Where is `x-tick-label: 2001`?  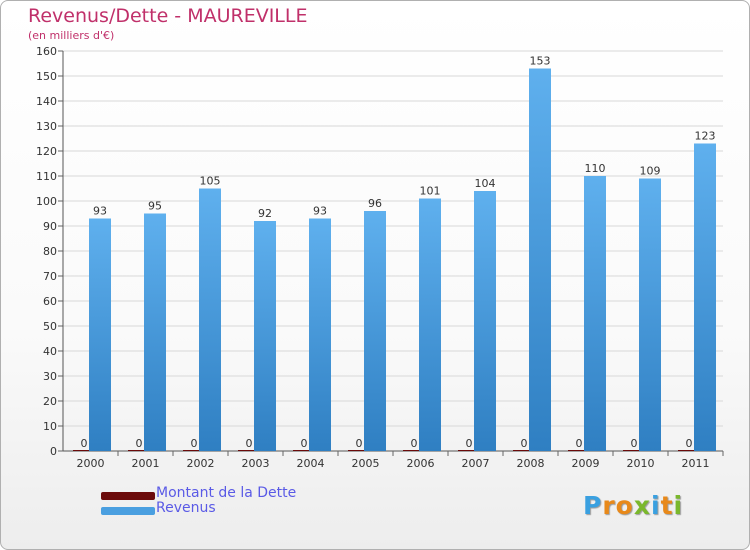 x-tick-label: 2001 is located at coordinates (146, 463).